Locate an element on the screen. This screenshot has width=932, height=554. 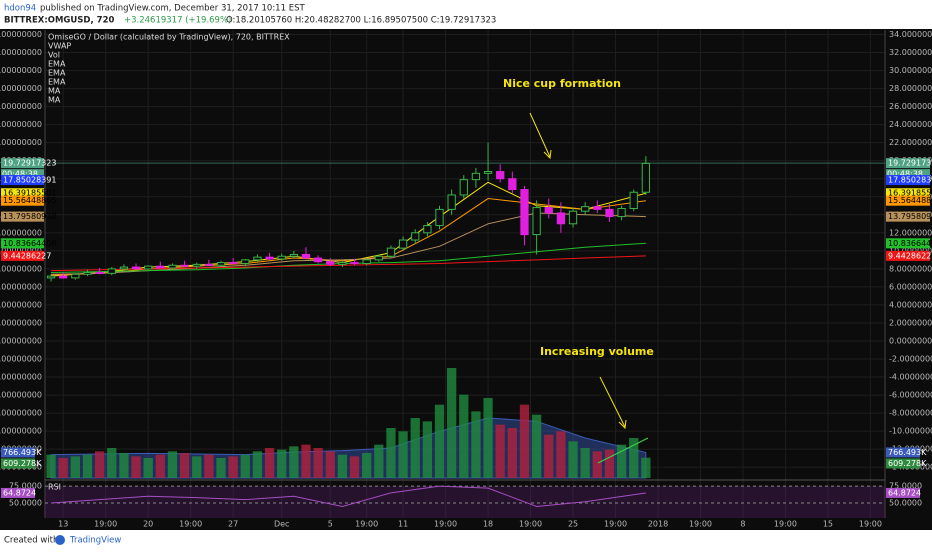
x-tick-label: 18 is located at coordinates (488, 524).